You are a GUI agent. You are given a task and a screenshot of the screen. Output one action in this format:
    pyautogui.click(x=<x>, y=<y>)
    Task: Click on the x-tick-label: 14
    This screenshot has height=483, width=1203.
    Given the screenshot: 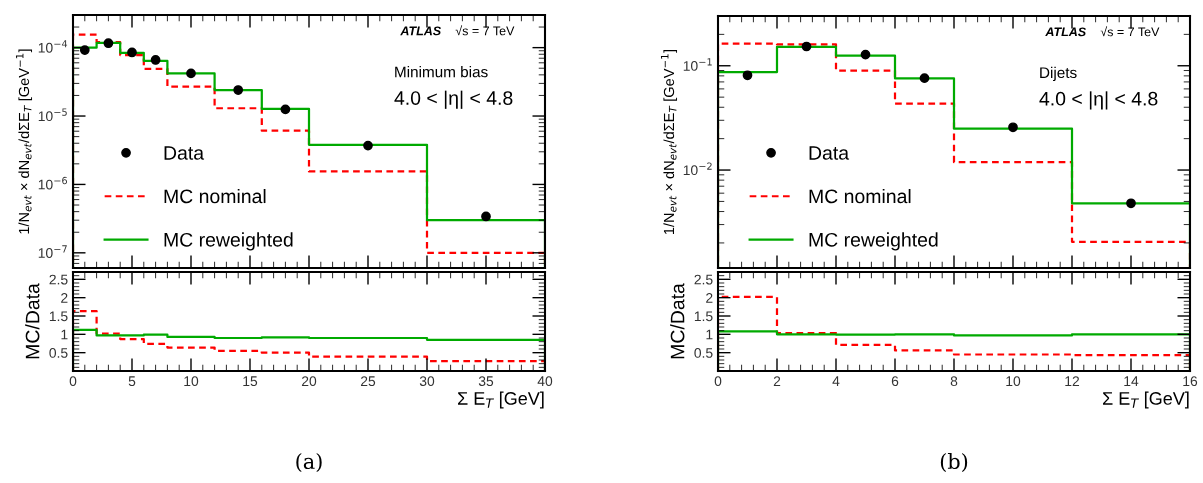 What is the action you would take?
    pyautogui.click(x=1131, y=381)
    